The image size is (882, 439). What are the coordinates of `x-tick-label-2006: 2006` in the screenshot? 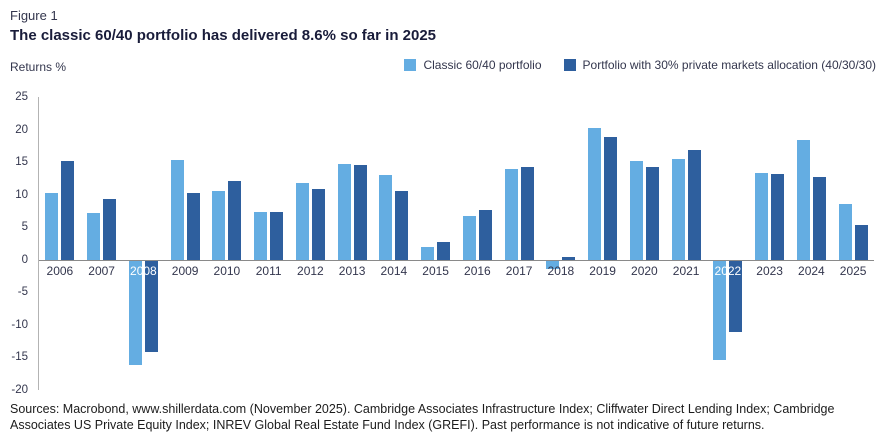 It's located at (60, 270).